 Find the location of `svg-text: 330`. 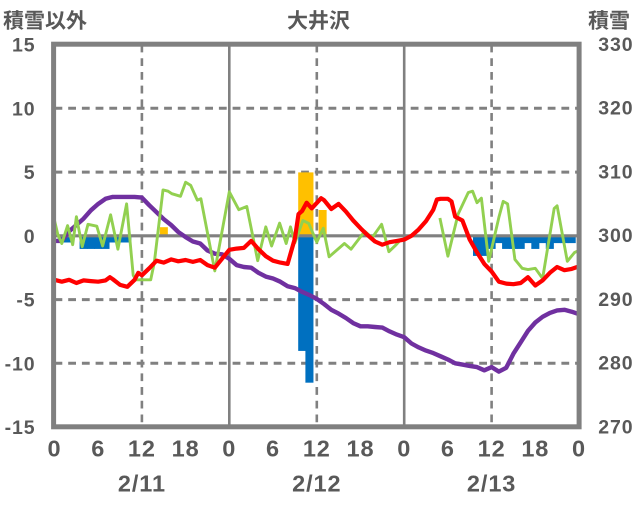

svg-text: 330 is located at coordinates (615, 45).